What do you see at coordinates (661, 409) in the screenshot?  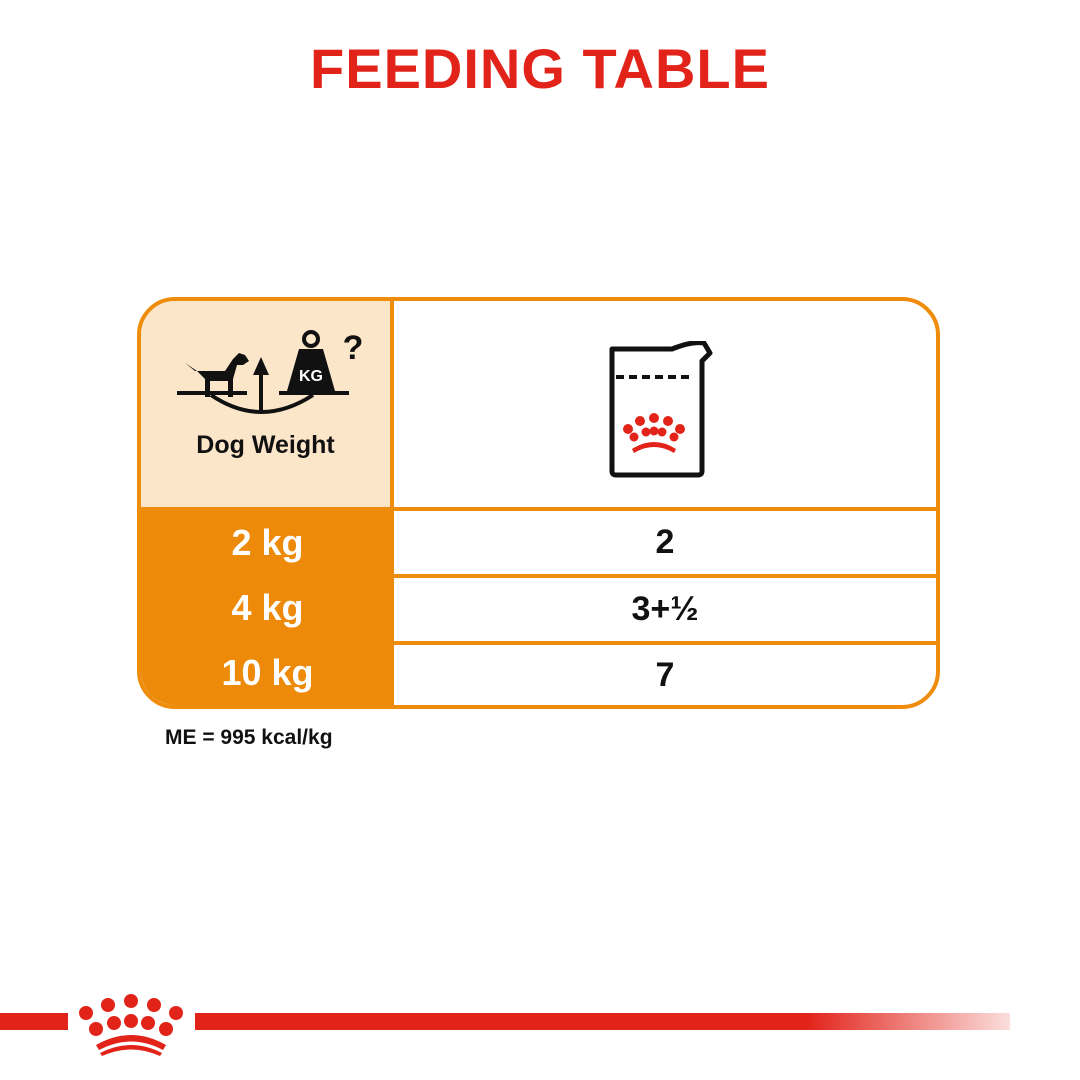 I see `pouch-icon` at bounding box center [661, 409].